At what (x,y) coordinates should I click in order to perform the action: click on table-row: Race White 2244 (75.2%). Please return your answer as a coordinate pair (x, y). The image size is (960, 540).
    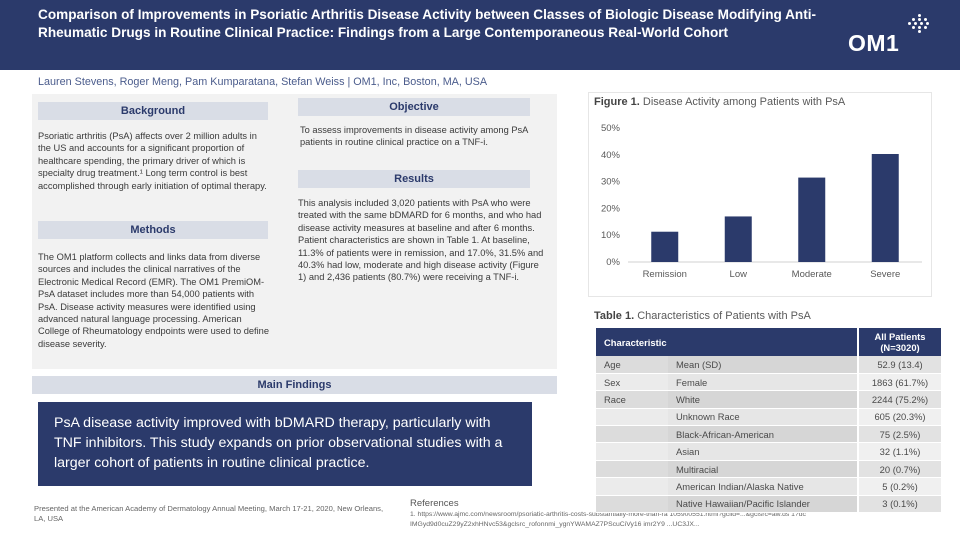
    Looking at the image, I should click on (768, 399).